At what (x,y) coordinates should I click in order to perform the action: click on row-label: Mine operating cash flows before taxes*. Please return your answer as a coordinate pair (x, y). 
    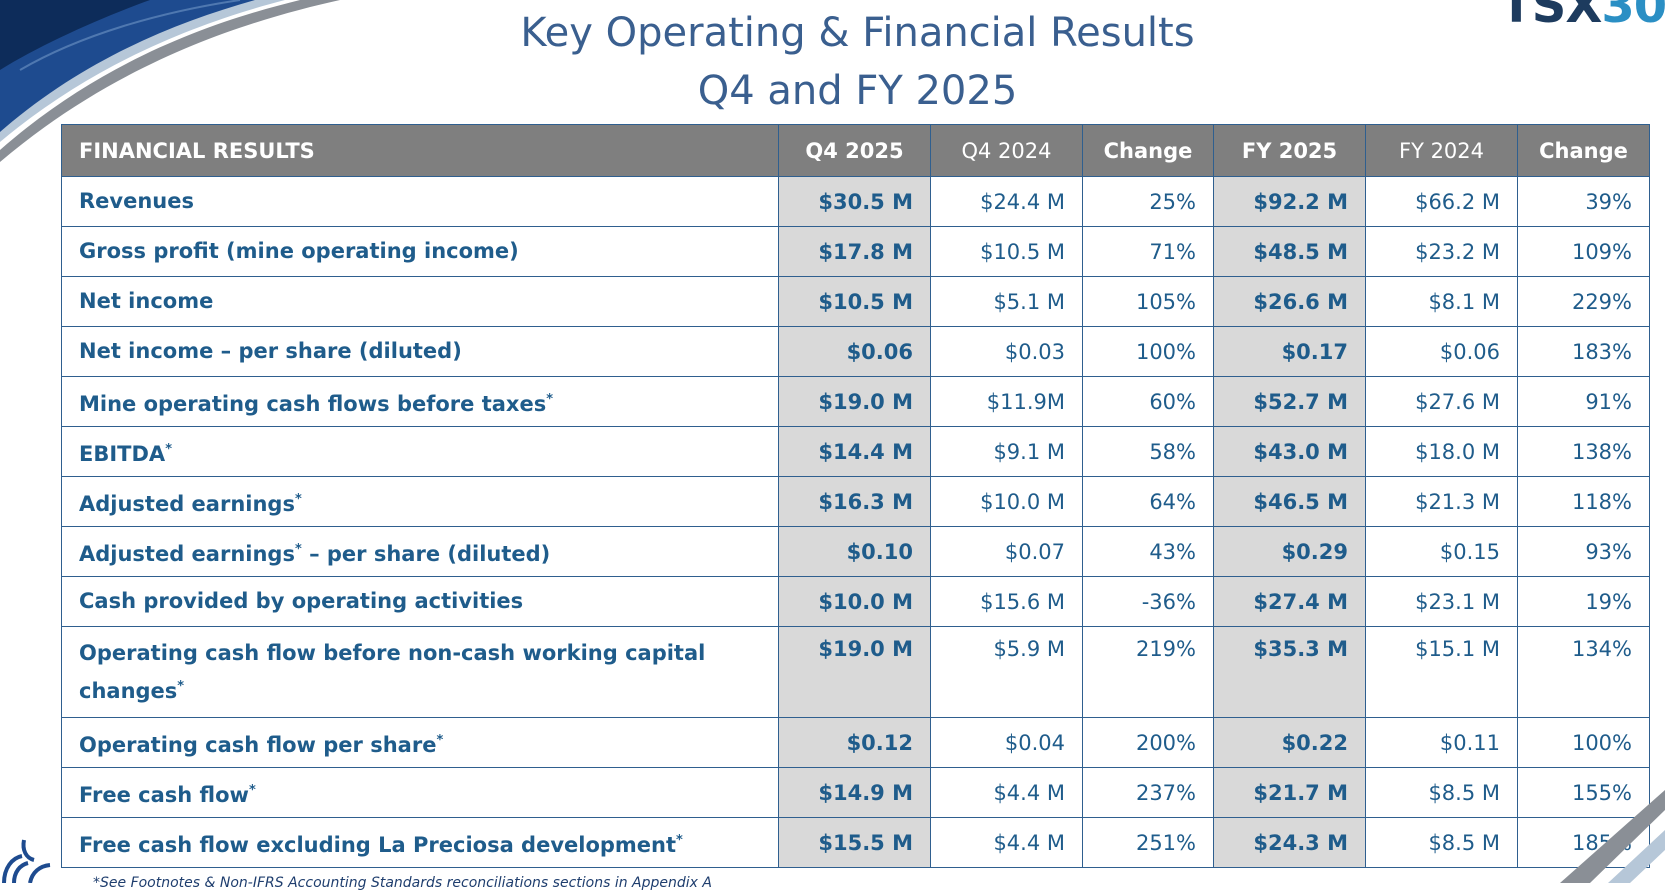
    Looking at the image, I should click on (420, 401).